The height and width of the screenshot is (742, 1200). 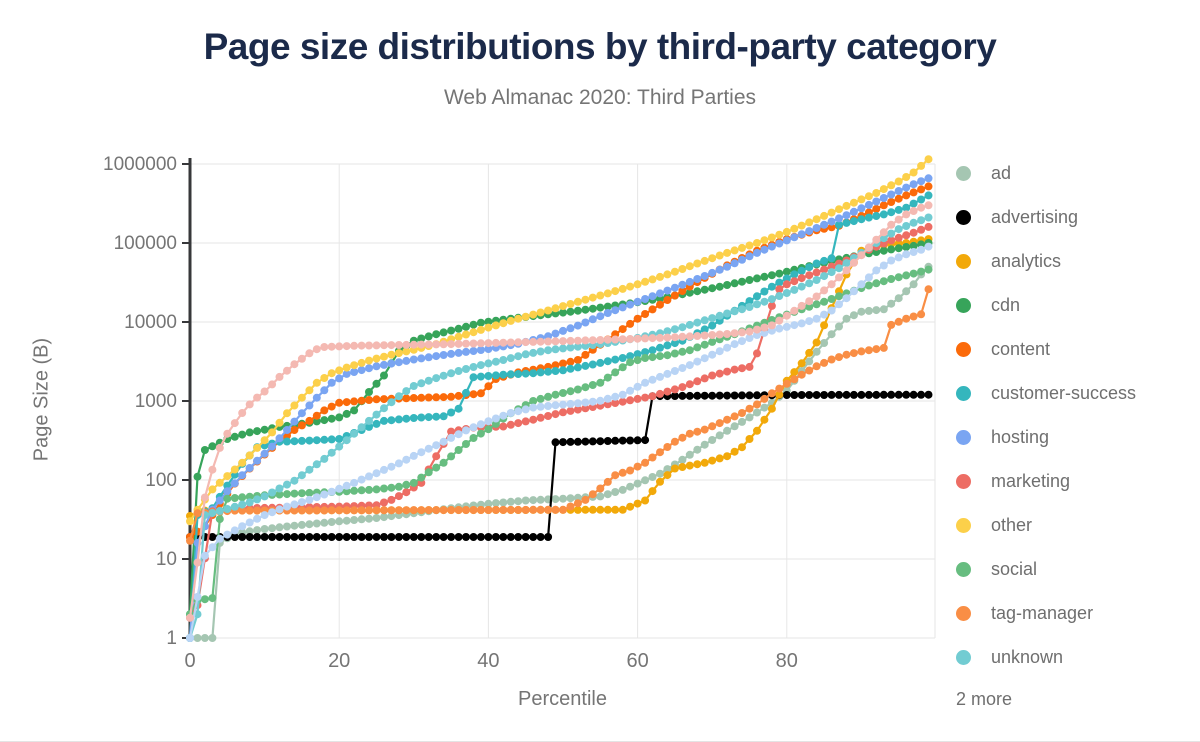 What do you see at coordinates (1076, 437) in the screenshot?
I see `legend-item-hosting: hosting` at bounding box center [1076, 437].